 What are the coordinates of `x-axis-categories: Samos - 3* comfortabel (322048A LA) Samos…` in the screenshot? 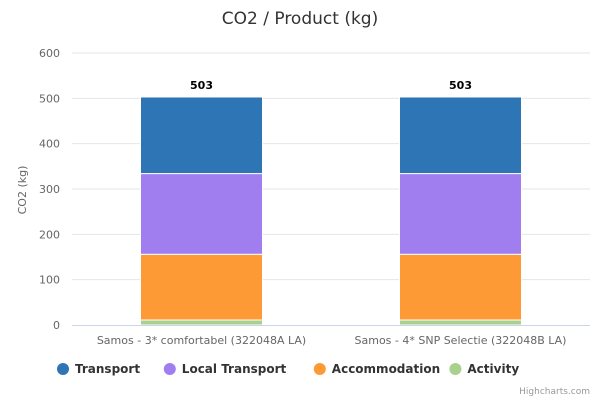 It's located at (332, 340).